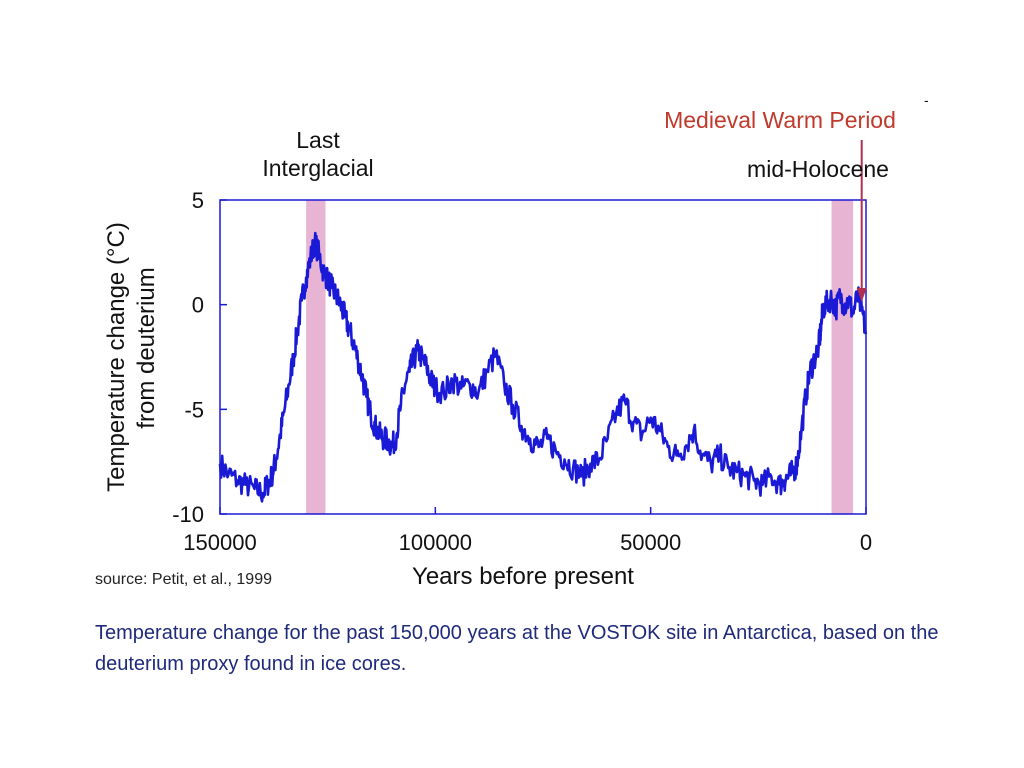 This screenshot has height=768, width=1024. What do you see at coordinates (926, 100) in the screenshot?
I see `stray-dash-mark: -` at bounding box center [926, 100].